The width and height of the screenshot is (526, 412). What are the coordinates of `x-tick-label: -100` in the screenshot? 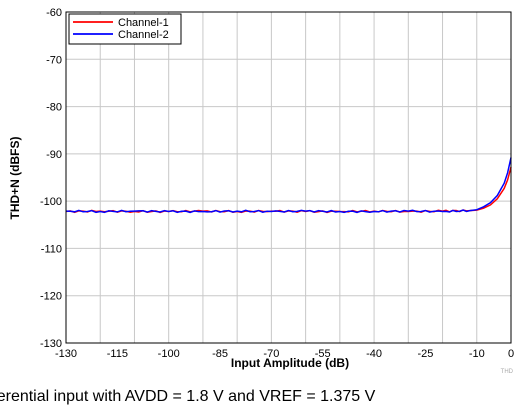 It's located at (169, 354).